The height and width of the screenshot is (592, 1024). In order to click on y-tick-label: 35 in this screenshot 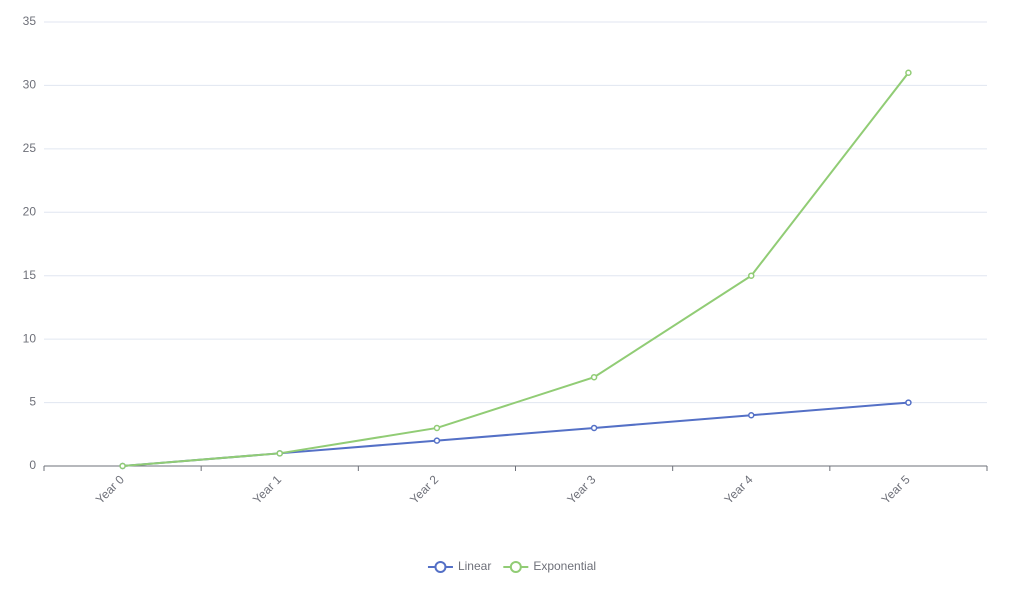, I will do `click(30, 21)`.